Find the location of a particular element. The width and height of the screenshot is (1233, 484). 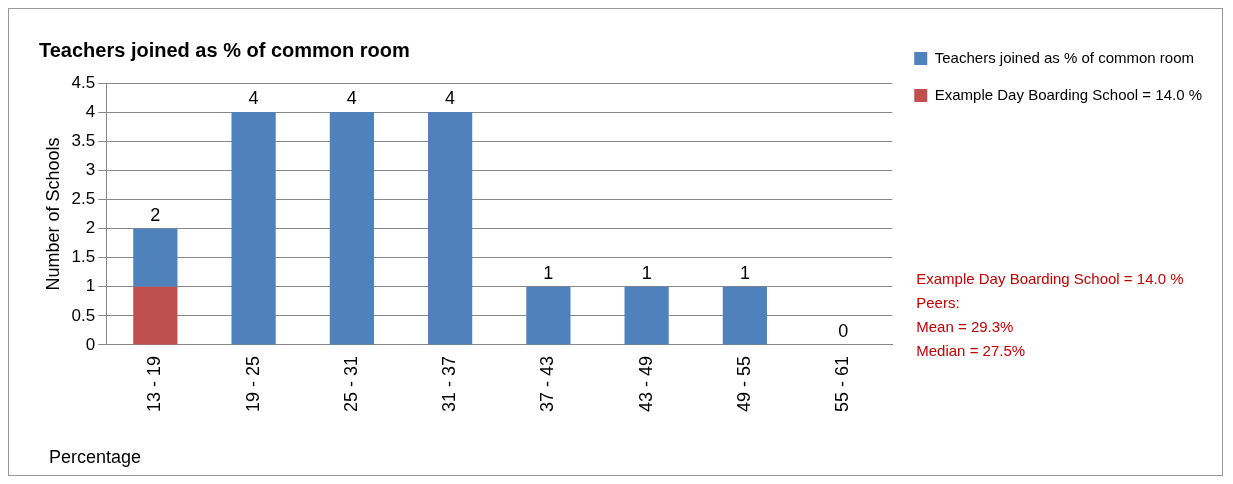

x-tick-label: 25 - 31 is located at coordinates (350, 384).